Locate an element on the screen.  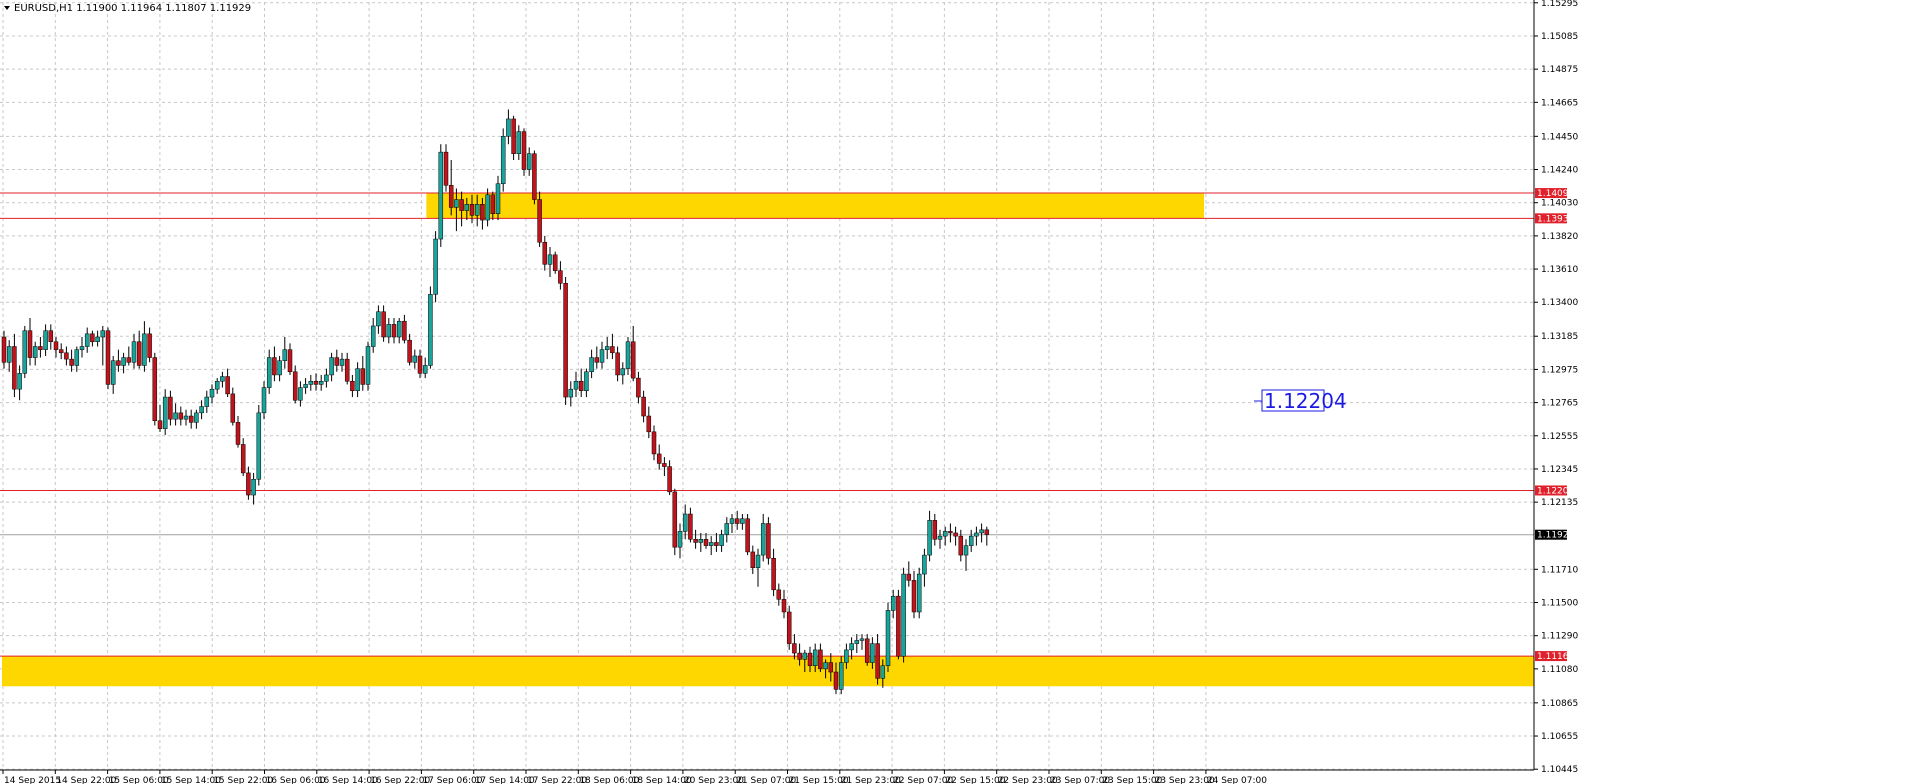
time-tick-label: 23 Sep 07:00 is located at coordinates (1080, 780).